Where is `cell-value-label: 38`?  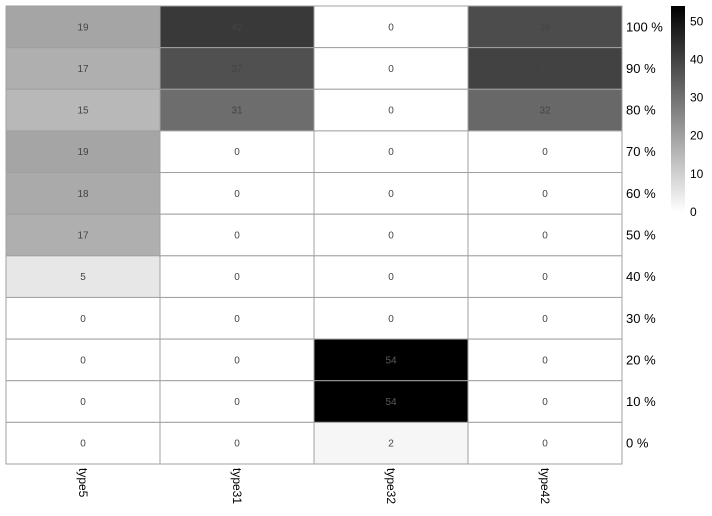
cell-value-label: 38 is located at coordinates (545, 27).